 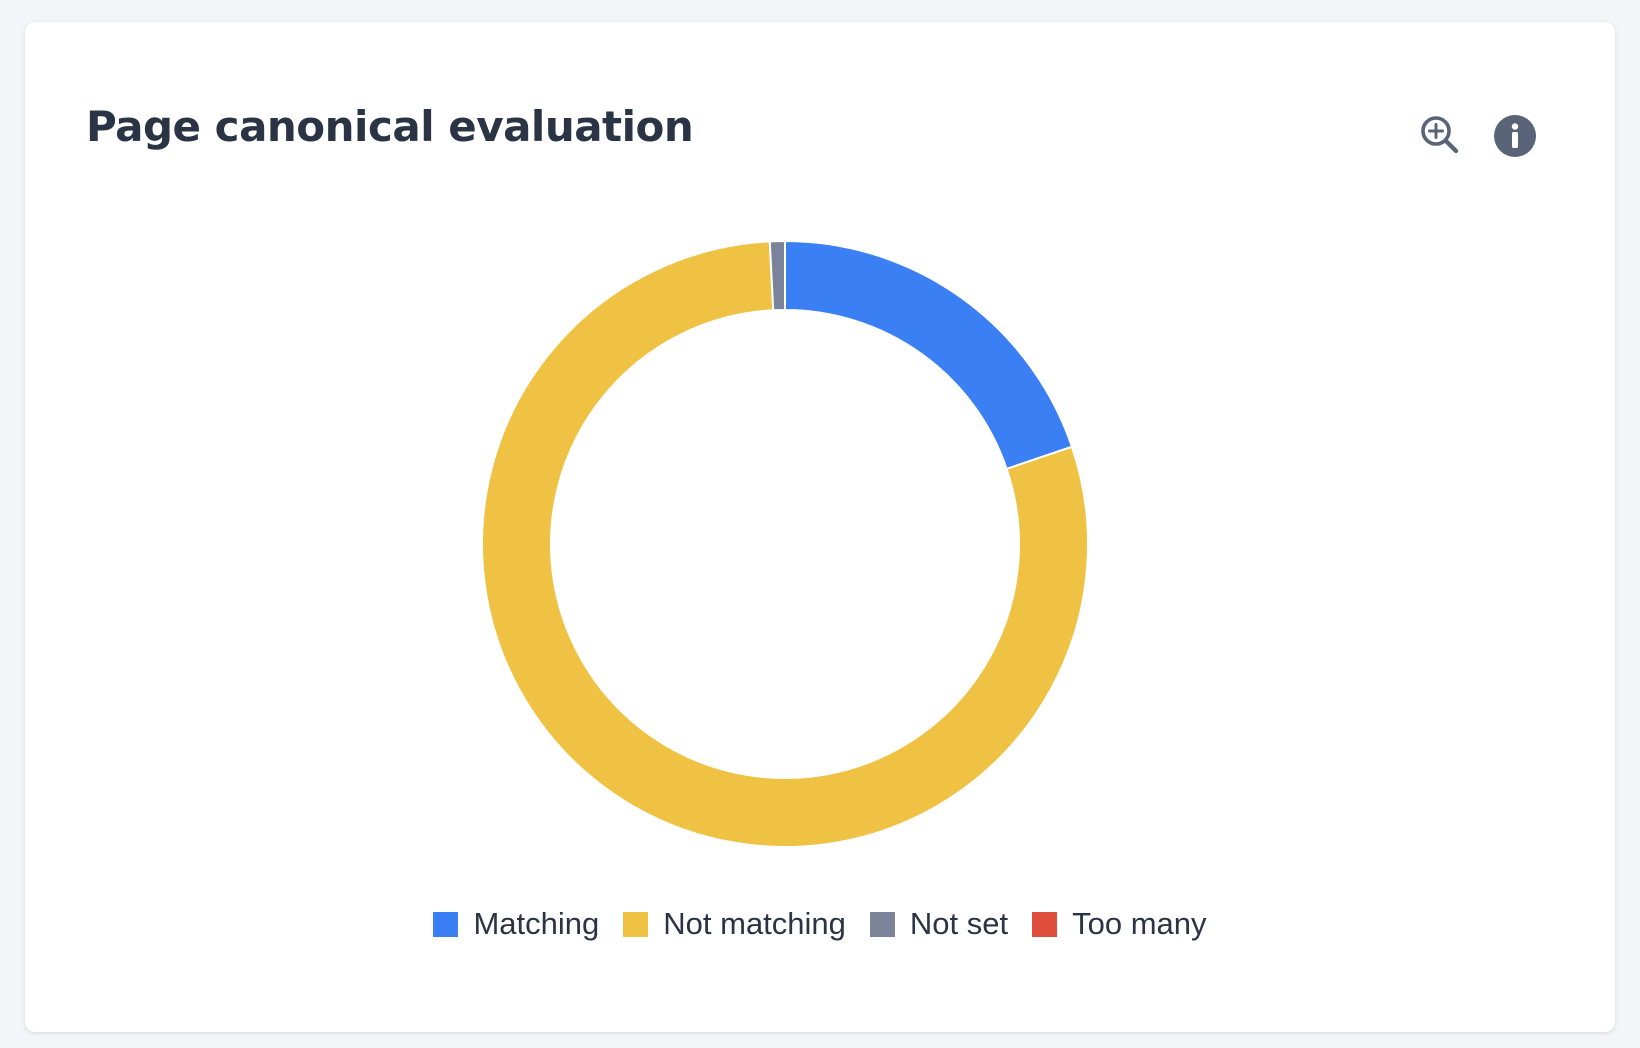 What do you see at coordinates (882, 924) in the screenshot?
I see `legend-swatch-not-set` at bounding box center [882, 924].